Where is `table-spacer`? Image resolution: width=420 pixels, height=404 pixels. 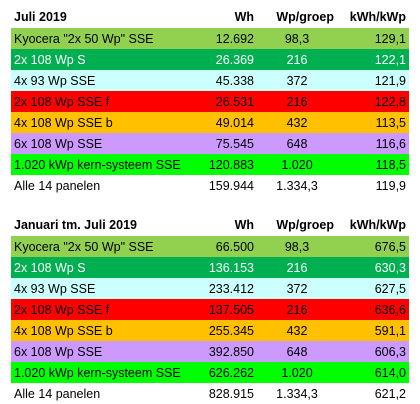 table-spacer is located at coordinates (210, 205).